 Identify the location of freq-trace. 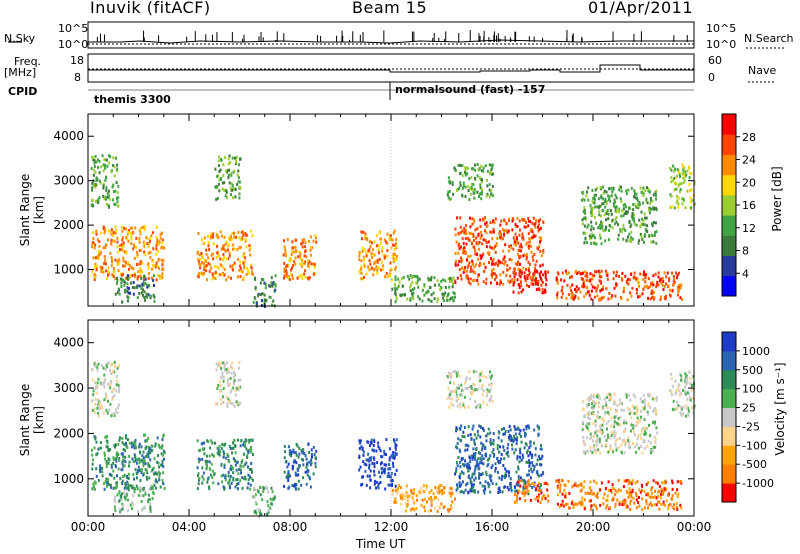
(391, 68).